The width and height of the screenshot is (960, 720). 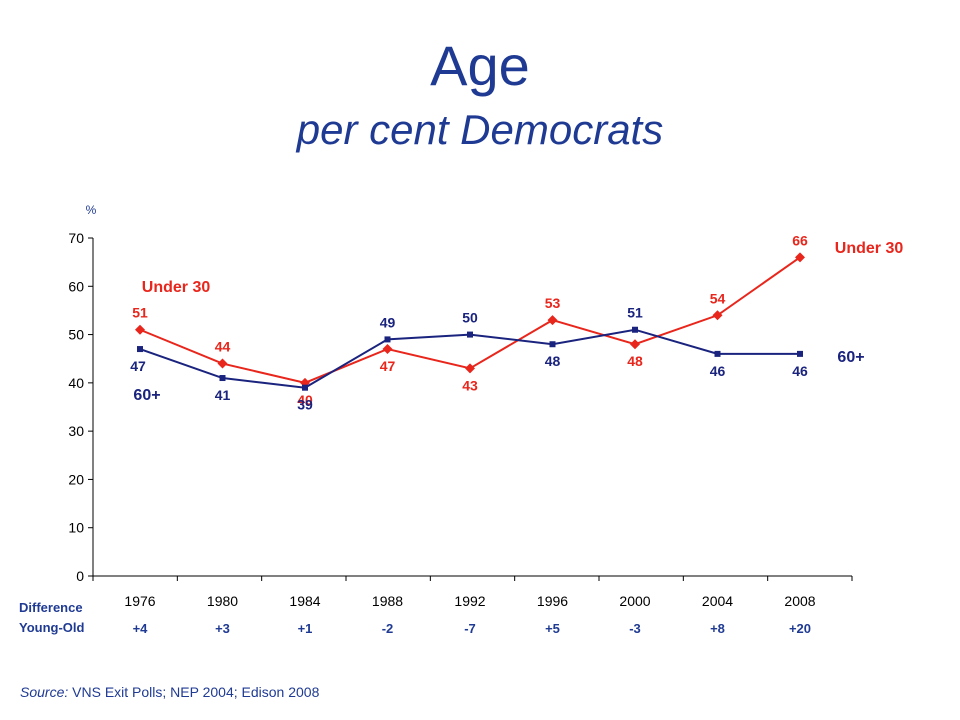 I want to click on series-label-60-plus-left: 60+, so click(x=146, y=395).